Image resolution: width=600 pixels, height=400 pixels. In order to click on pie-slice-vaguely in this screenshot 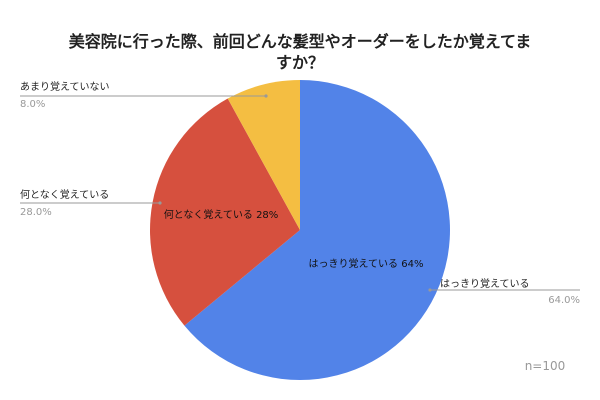, I will do `click(225, 212)`.